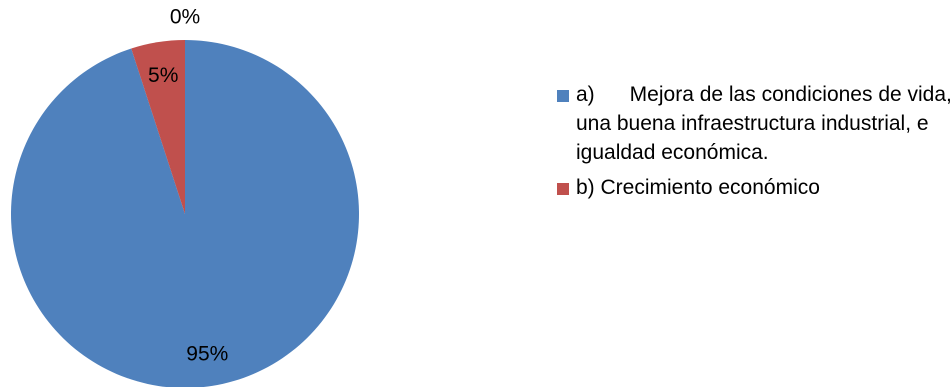  Describe the element at coordinates (698, 187) in the screenshot. I see `legend-label-b: b) Crecimiento económico` at that location.